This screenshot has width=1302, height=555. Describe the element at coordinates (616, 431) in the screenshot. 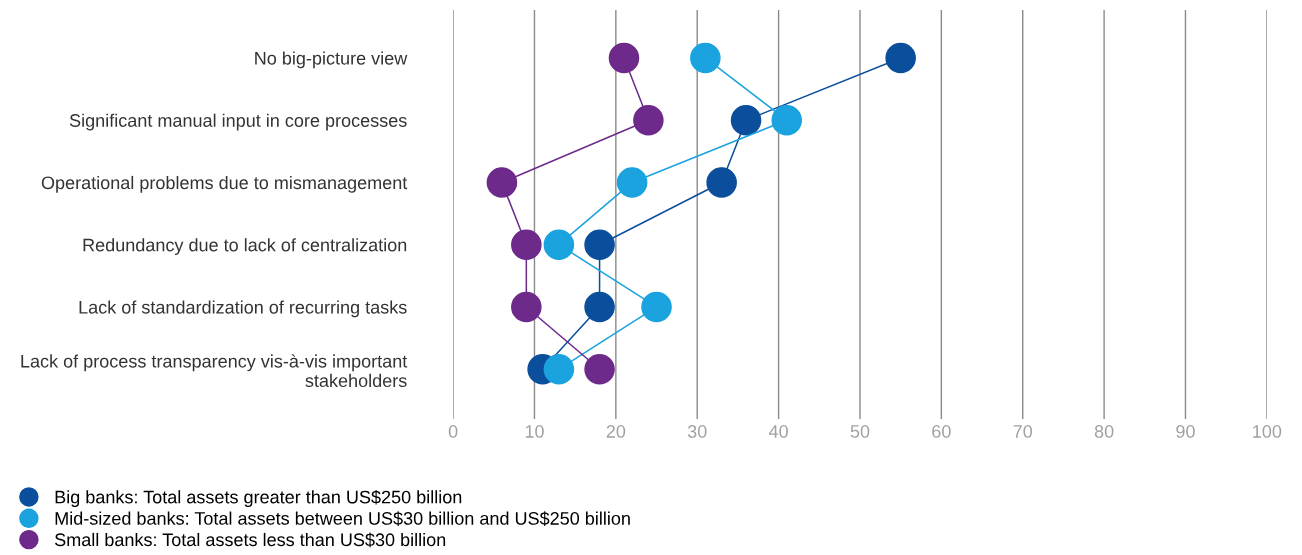

I see `x-tick-label: 20` at that location.